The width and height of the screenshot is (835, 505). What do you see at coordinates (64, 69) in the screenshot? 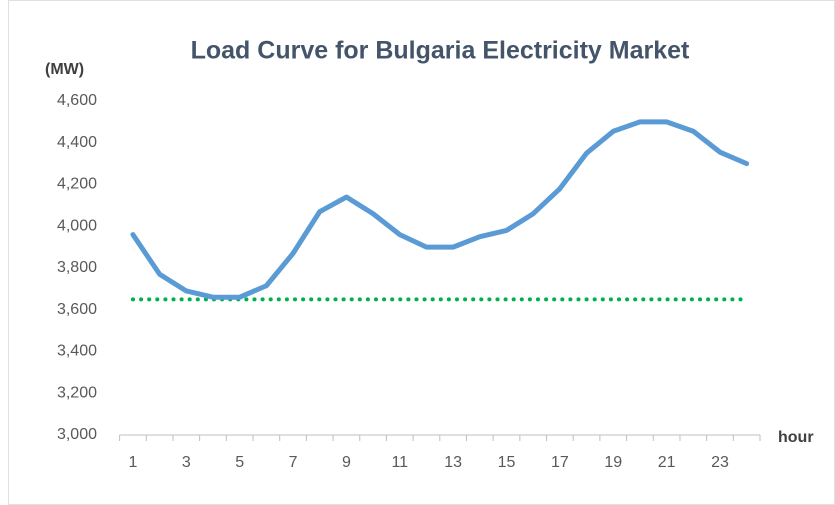
I see `y-axis-label: (MW)` at bounding box center [64, 69].